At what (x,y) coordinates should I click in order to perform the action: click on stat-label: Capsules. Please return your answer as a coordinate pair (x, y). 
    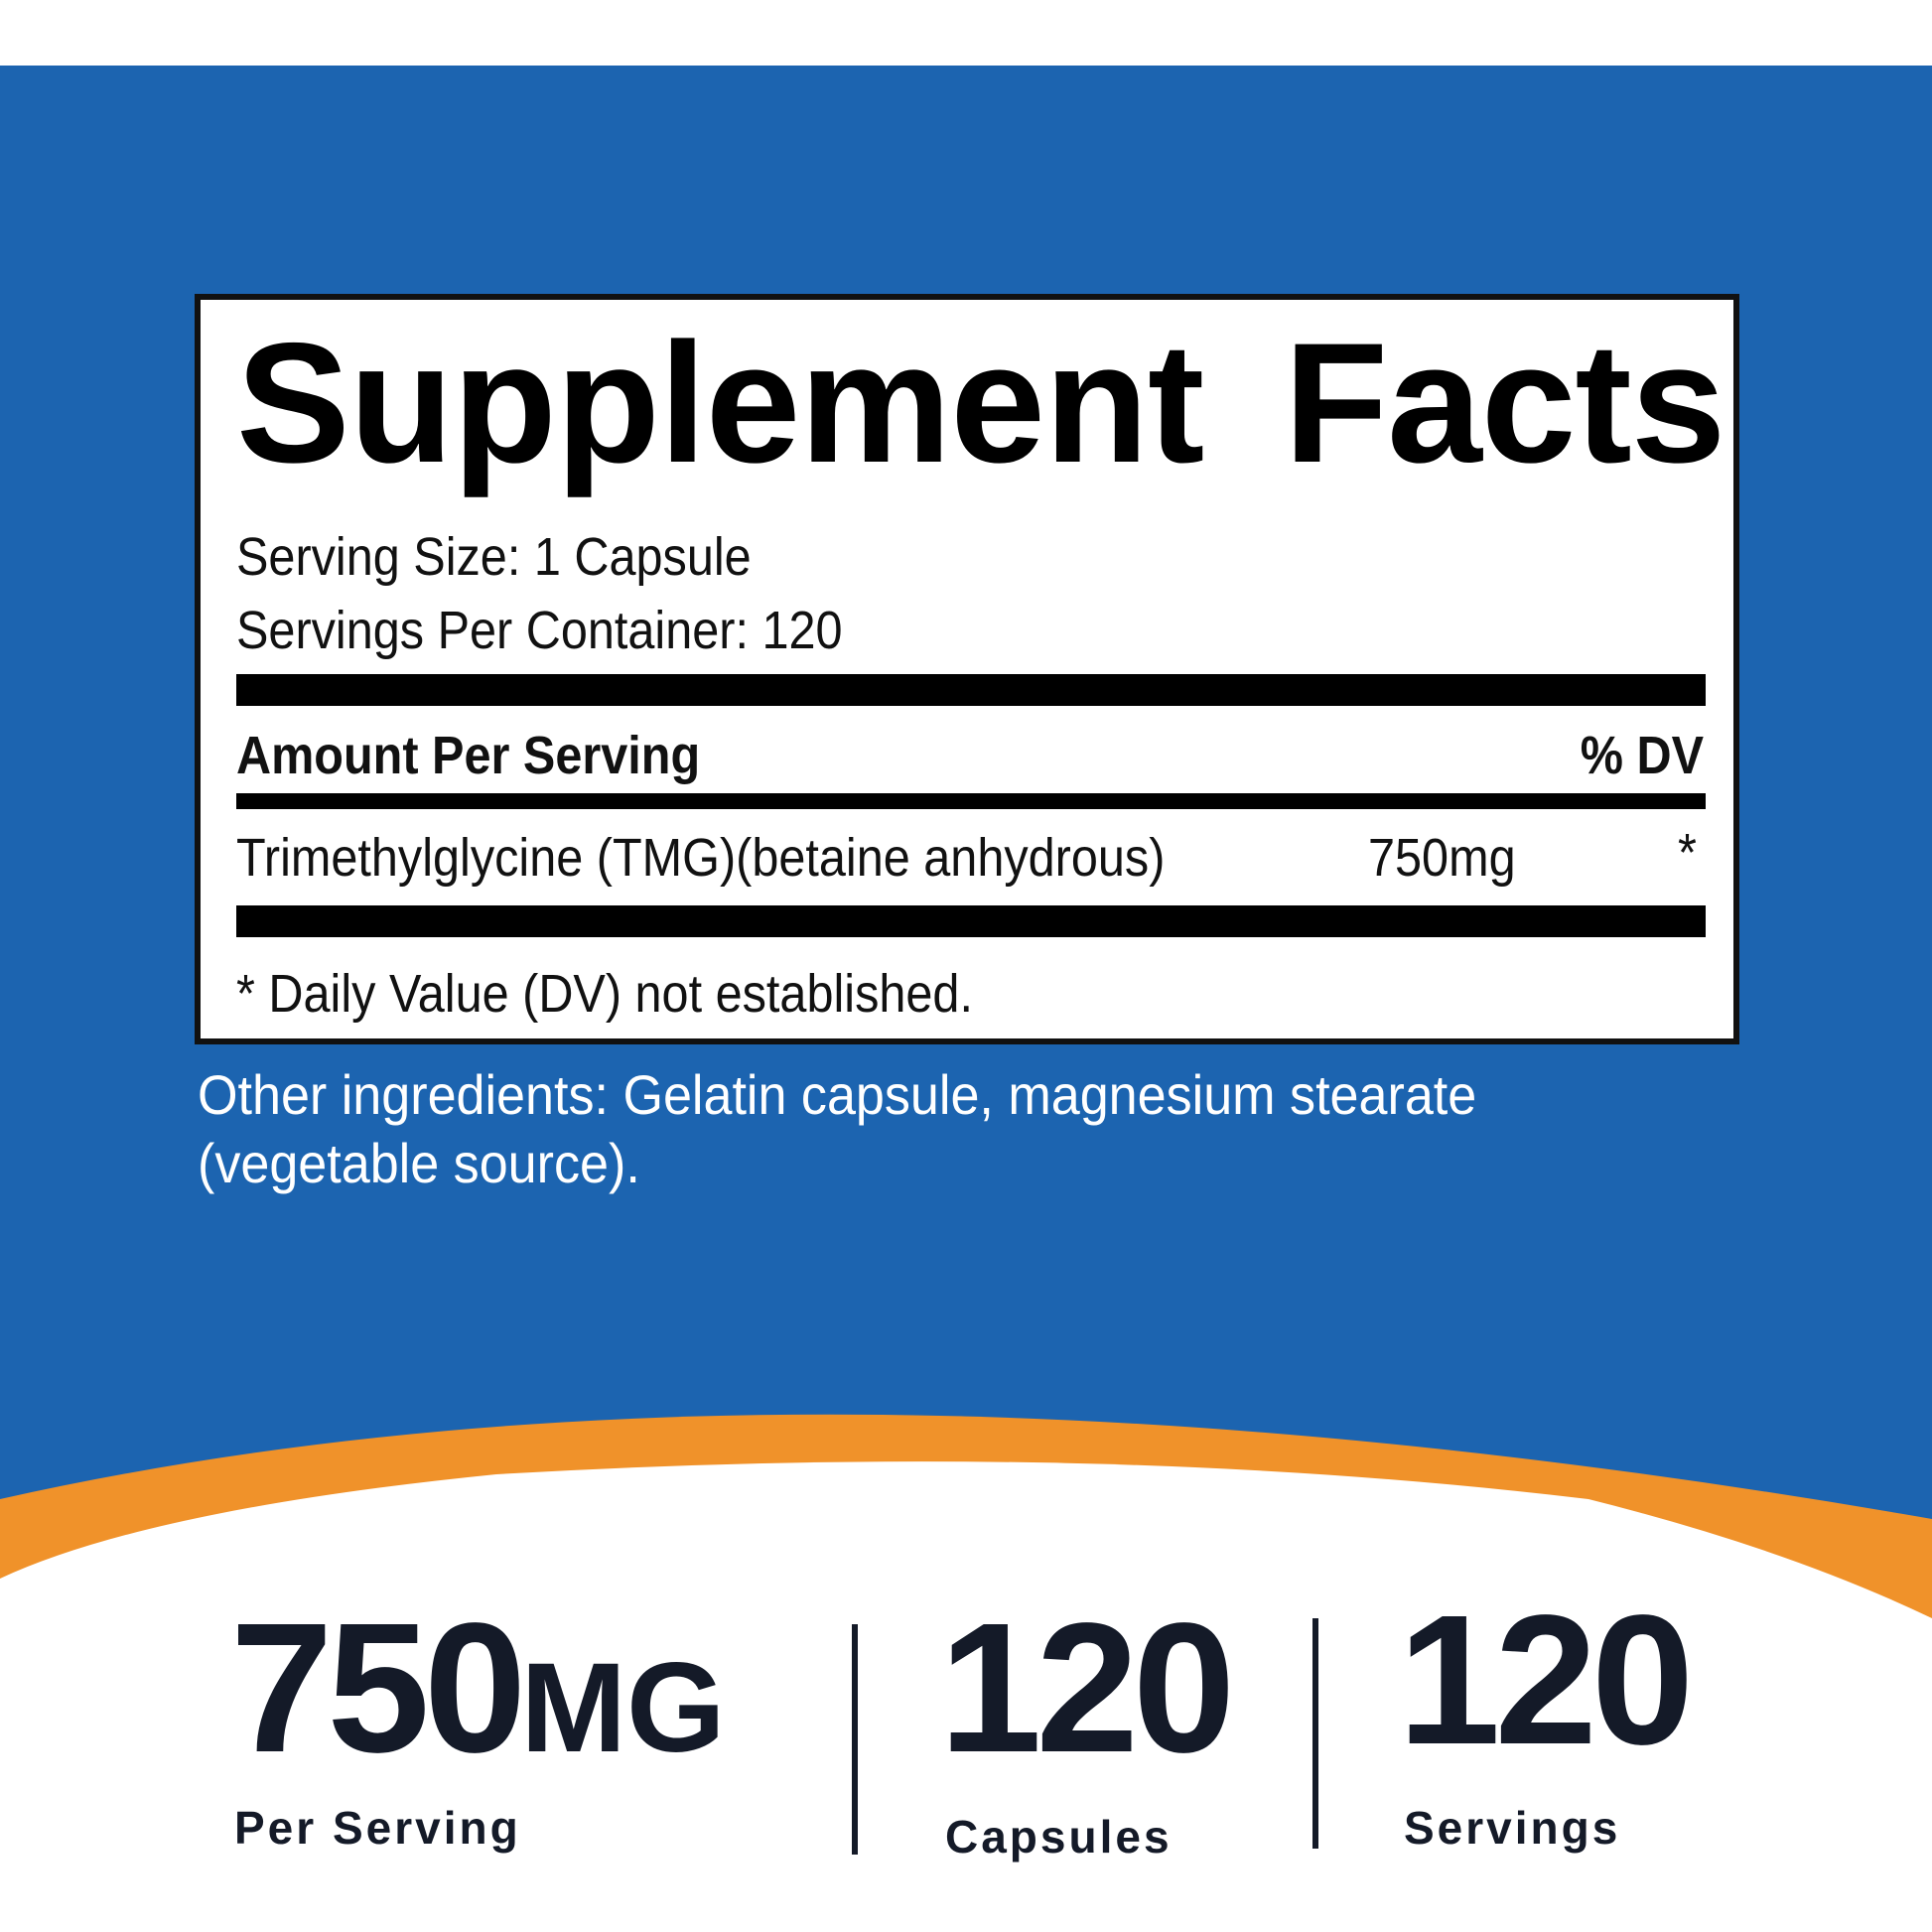
    Looking at the image, I should click on (1059, 1837).